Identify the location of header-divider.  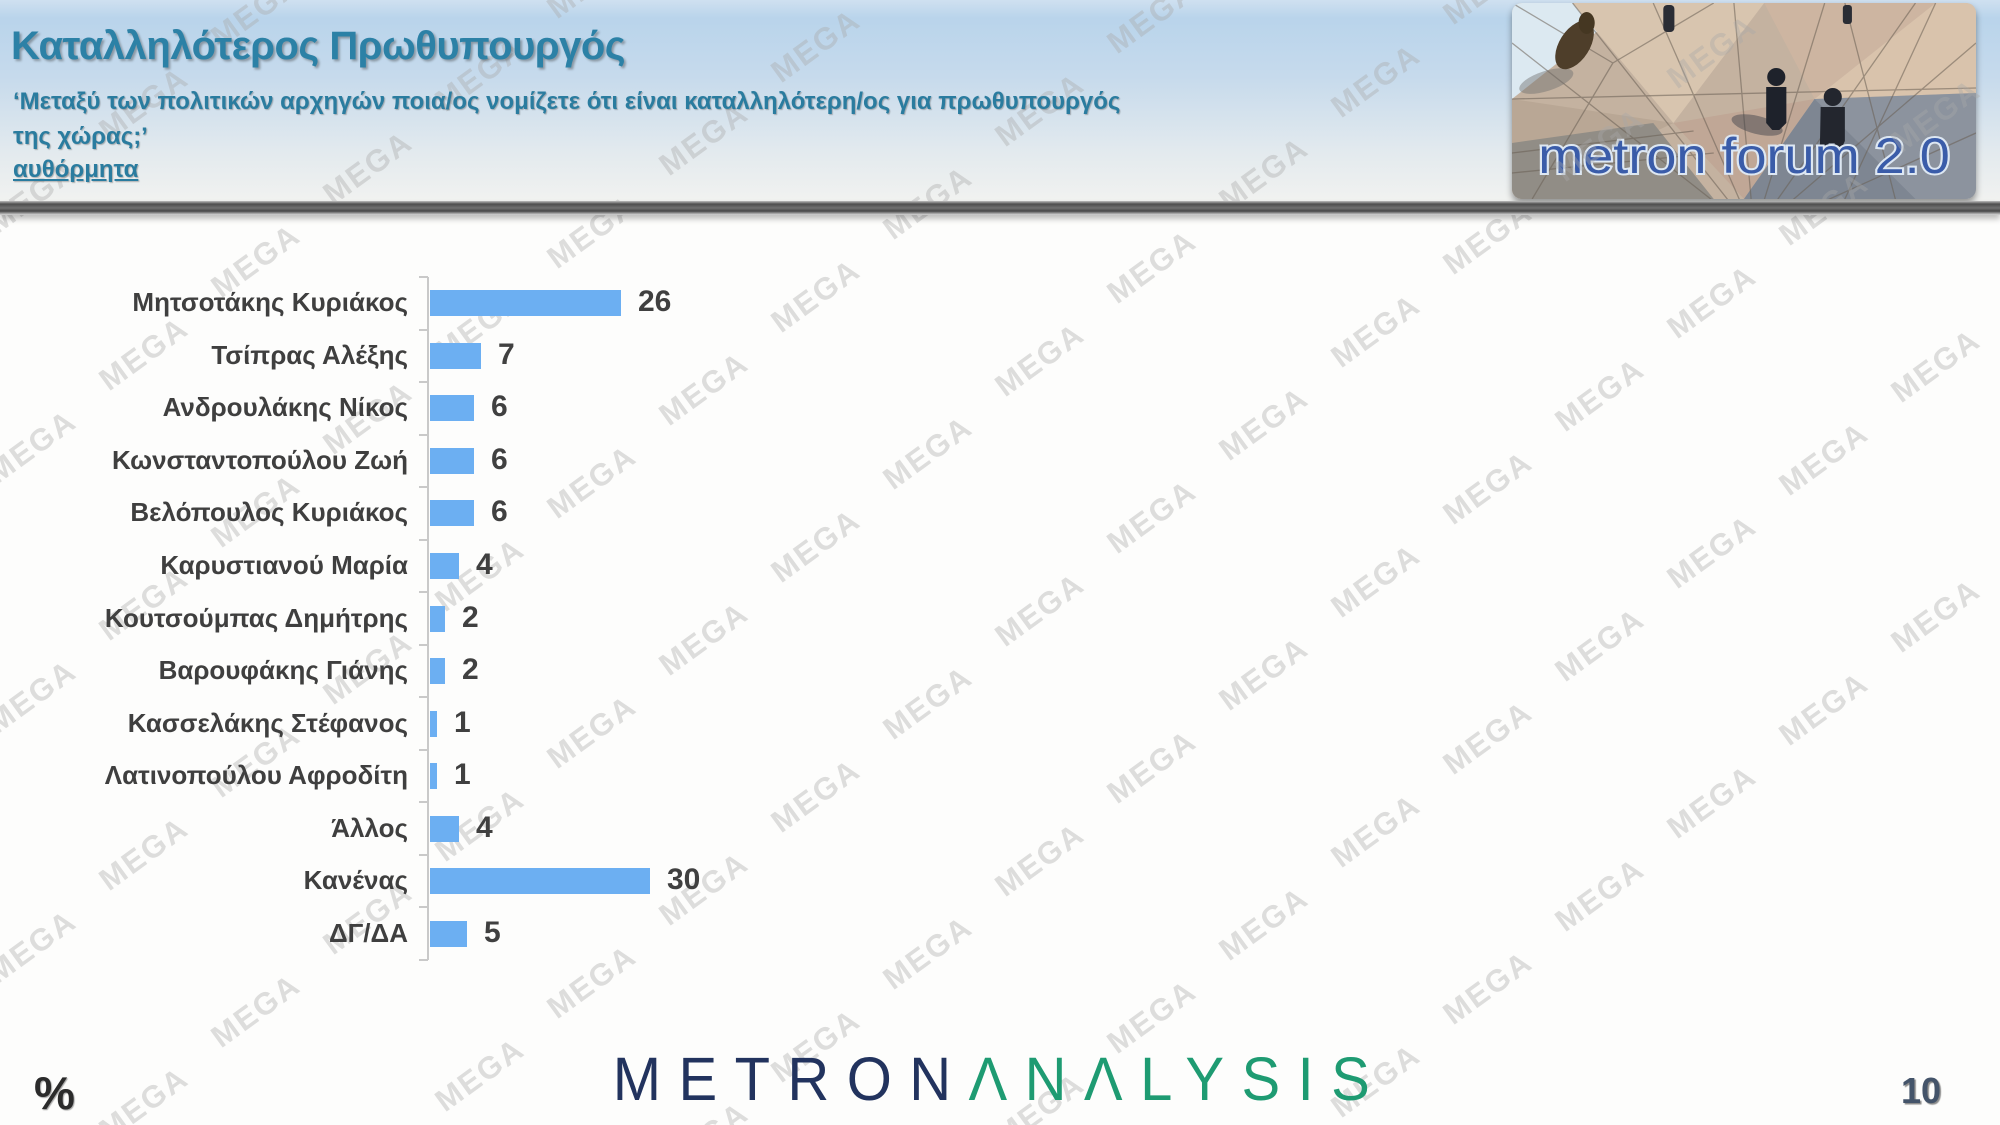
(1000, 208).